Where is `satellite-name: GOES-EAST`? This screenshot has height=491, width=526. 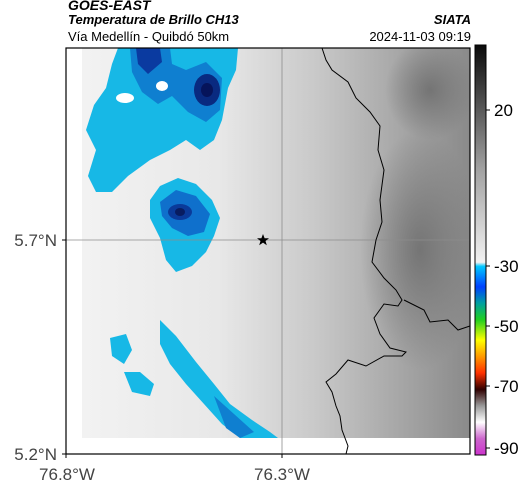
satellite-name: GOES-EAST is located at coordinates (109, 6).